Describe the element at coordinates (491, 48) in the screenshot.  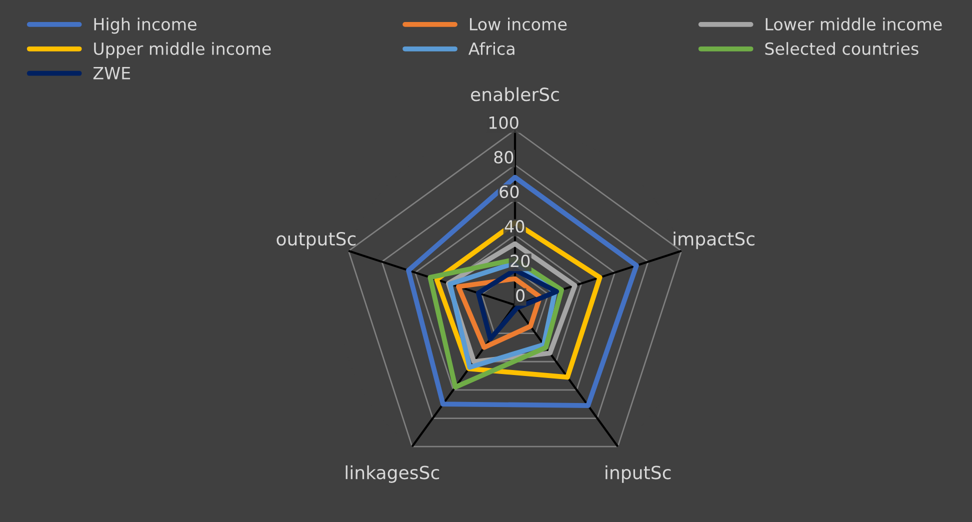
I see `legend-label: Africa` at that location.